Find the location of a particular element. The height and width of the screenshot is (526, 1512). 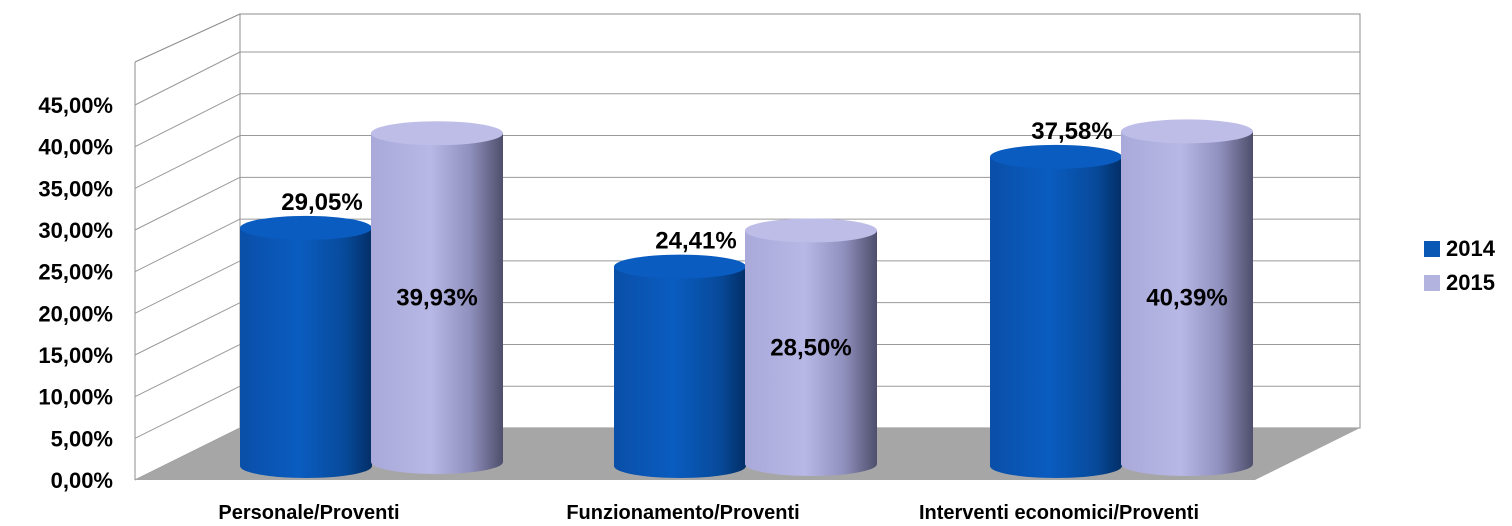

data-label: 24,41% is located at coordinates (695, 241).